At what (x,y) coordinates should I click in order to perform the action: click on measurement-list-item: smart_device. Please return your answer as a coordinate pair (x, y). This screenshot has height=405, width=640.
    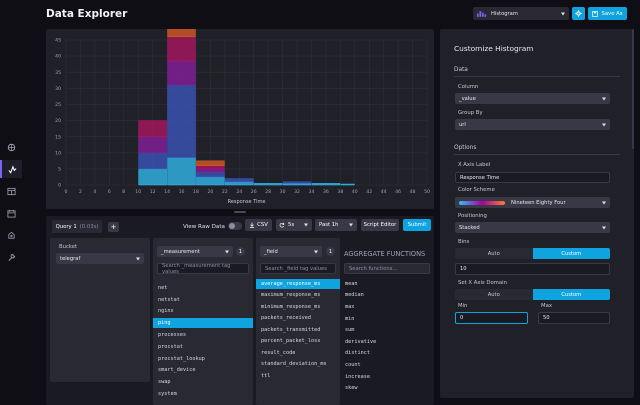
    Looking at the image, I should click on (177, 370).